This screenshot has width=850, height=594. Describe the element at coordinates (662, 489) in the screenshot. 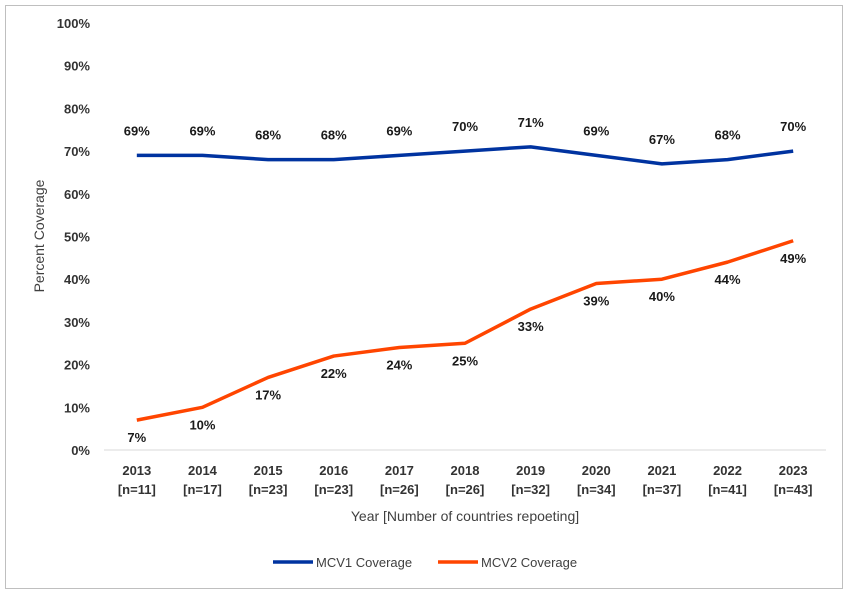

I see `x-tick-n-label: [n=37]` at that location.